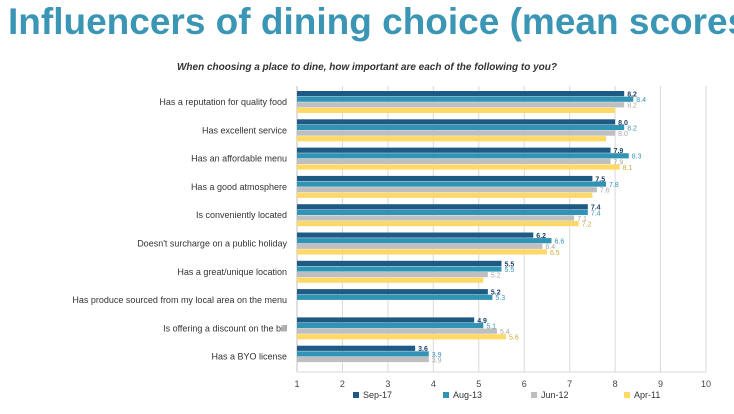 The width and height of the screenshot is (734, 414). What do you see at coordinates (628, 168) in the screenshot?
I see `data-label: 8.1` at bounding box center [628, 168].